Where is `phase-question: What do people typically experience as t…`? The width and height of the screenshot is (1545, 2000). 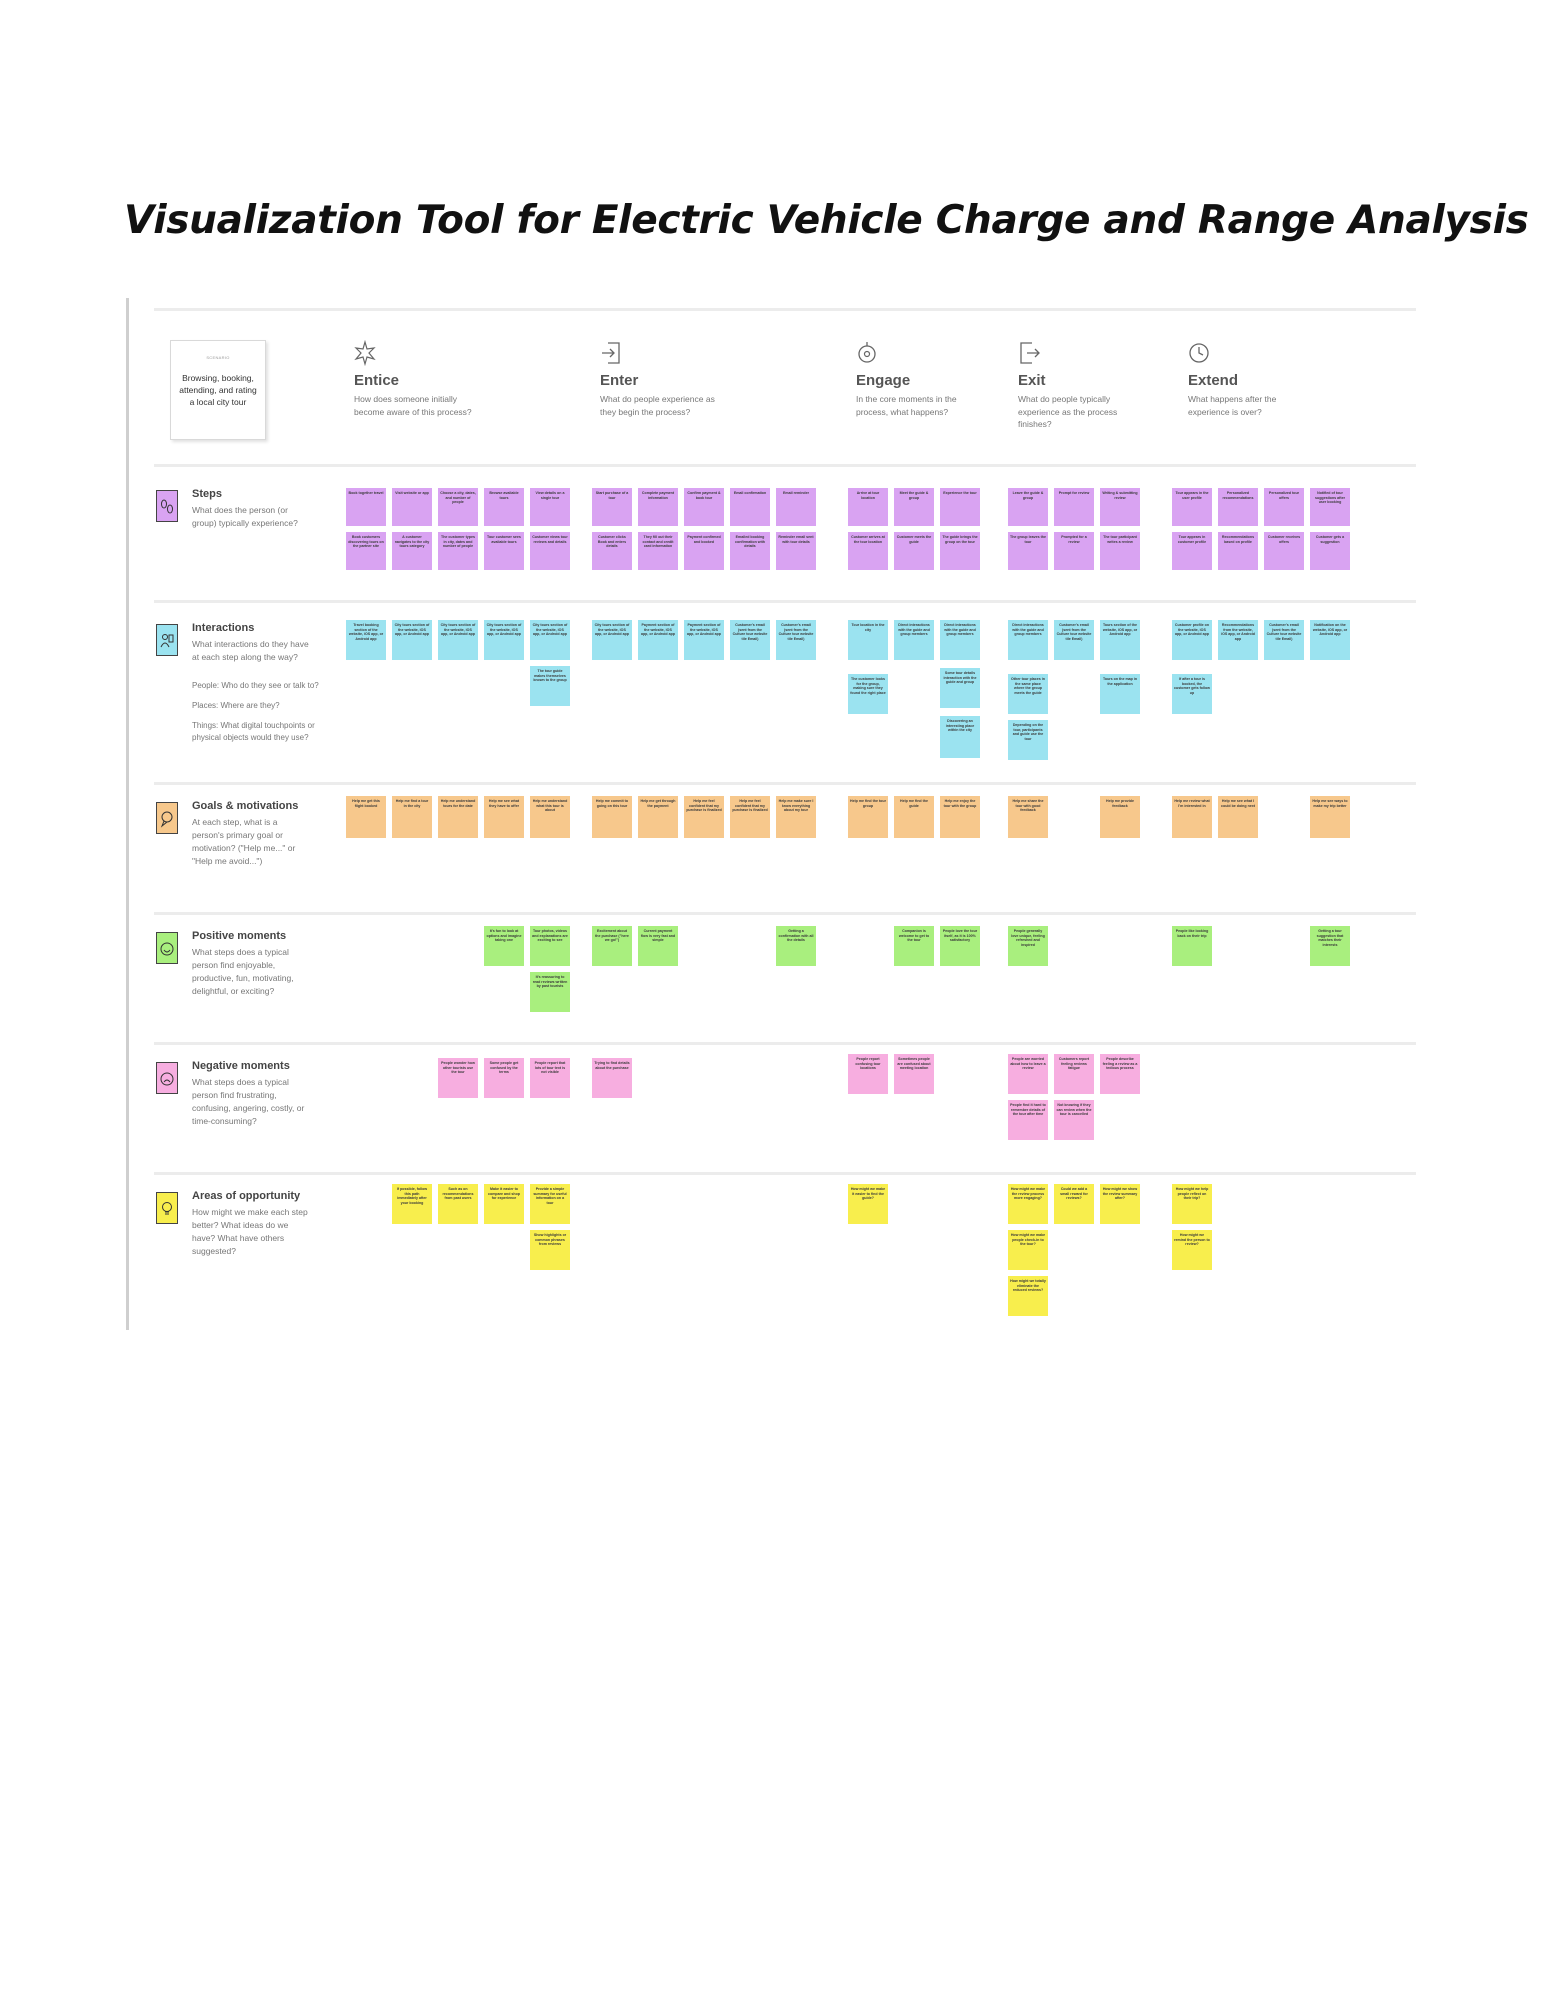 phase-question: What do people typically experience as t… is located at coordinates (1068, 411).